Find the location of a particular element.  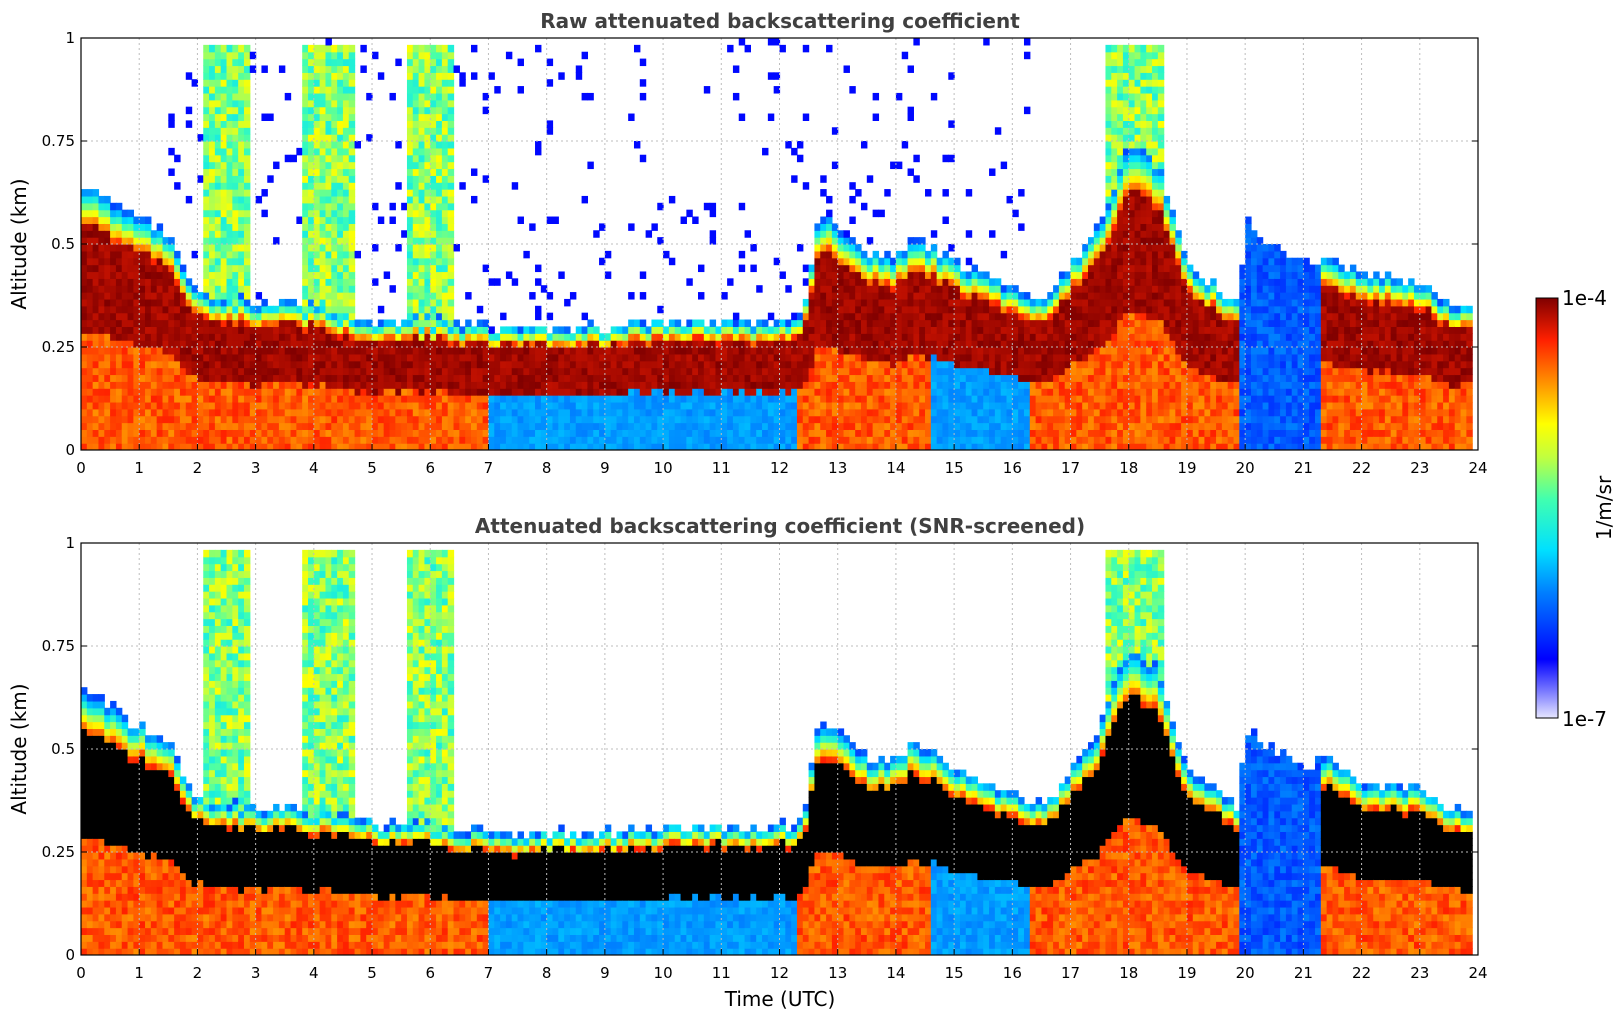

y-axis-label-screened: Altitude (km) is located at coordinates (19, 748).